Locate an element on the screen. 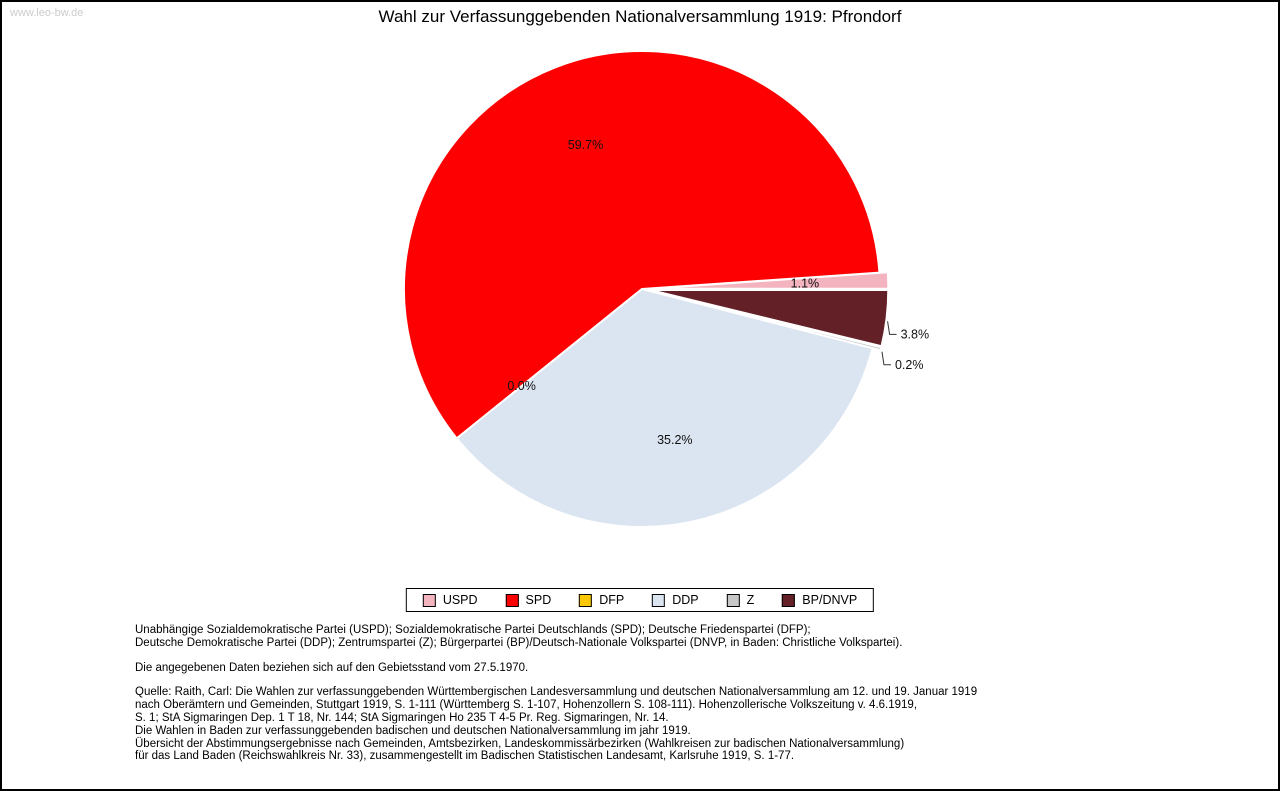 This screenshot has width=1280, height=791. pie-slice-z is located at coordinates (766, 321).